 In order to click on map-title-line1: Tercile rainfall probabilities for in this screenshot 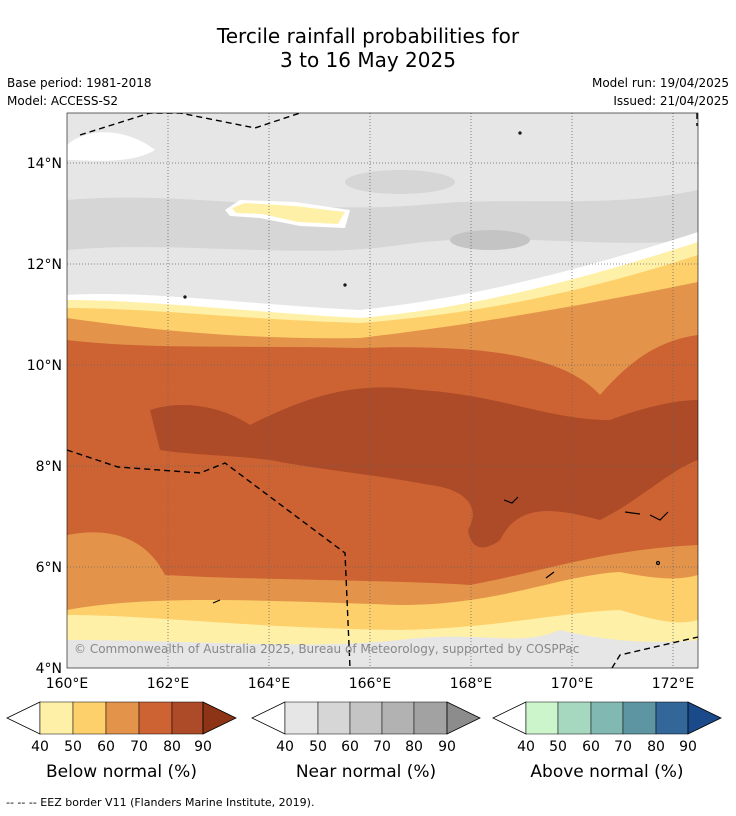, I will do `click(368, 36)`.